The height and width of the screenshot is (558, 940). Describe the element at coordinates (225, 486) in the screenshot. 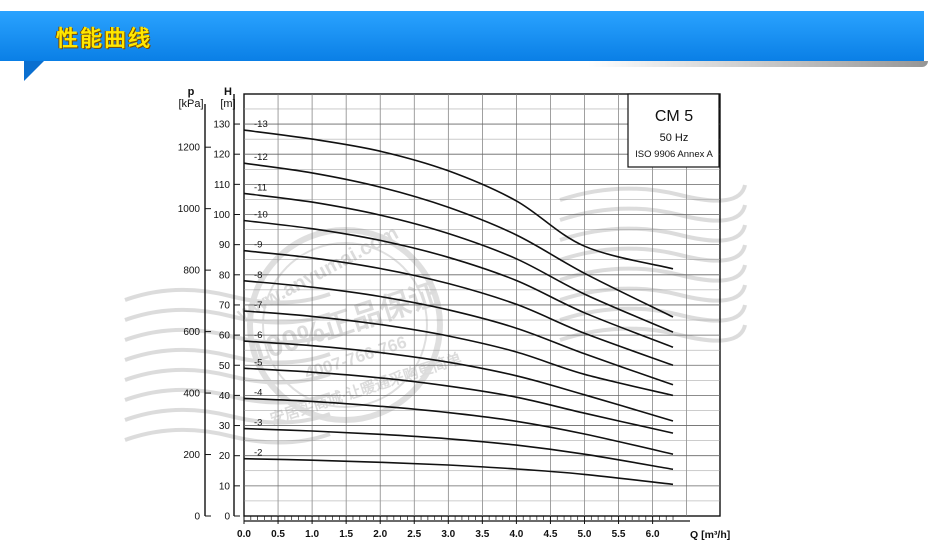

I see `head-tick-label: 10` at that location.